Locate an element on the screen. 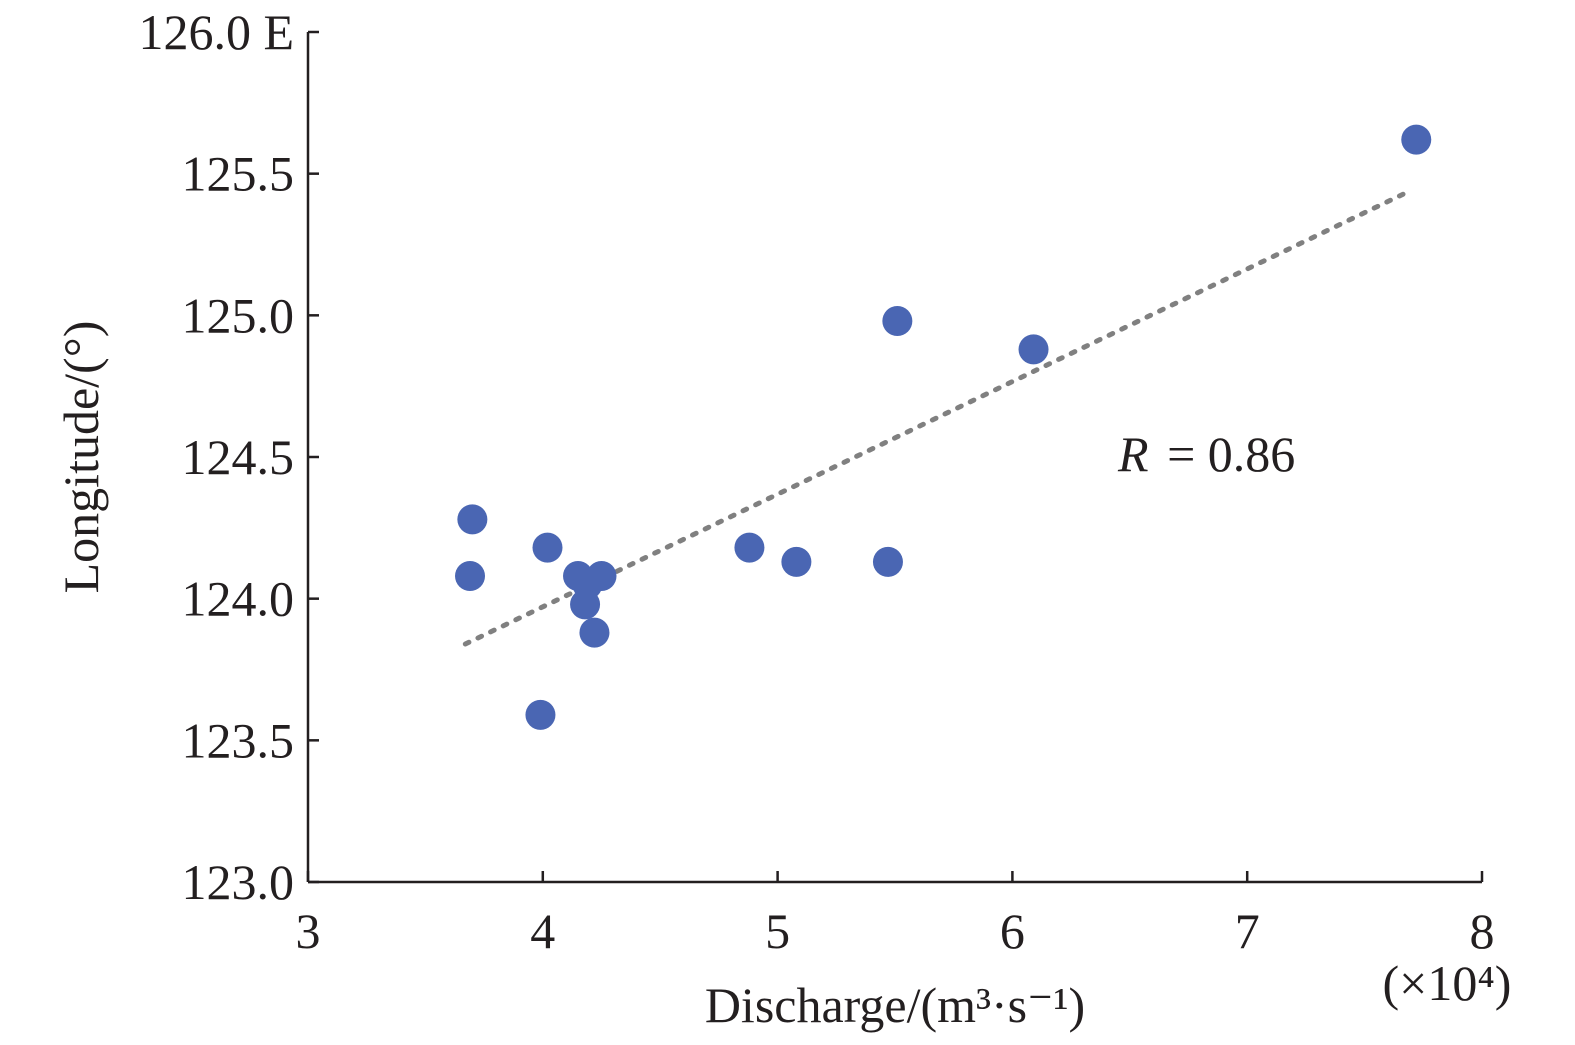  correlation-annotation: R = 0.86 is located at coordinates (1206, 454).